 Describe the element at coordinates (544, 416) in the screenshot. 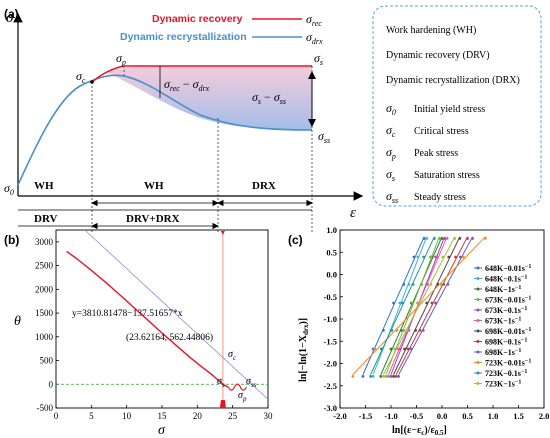

I see `c-xtick-label: 2.0` at that location.